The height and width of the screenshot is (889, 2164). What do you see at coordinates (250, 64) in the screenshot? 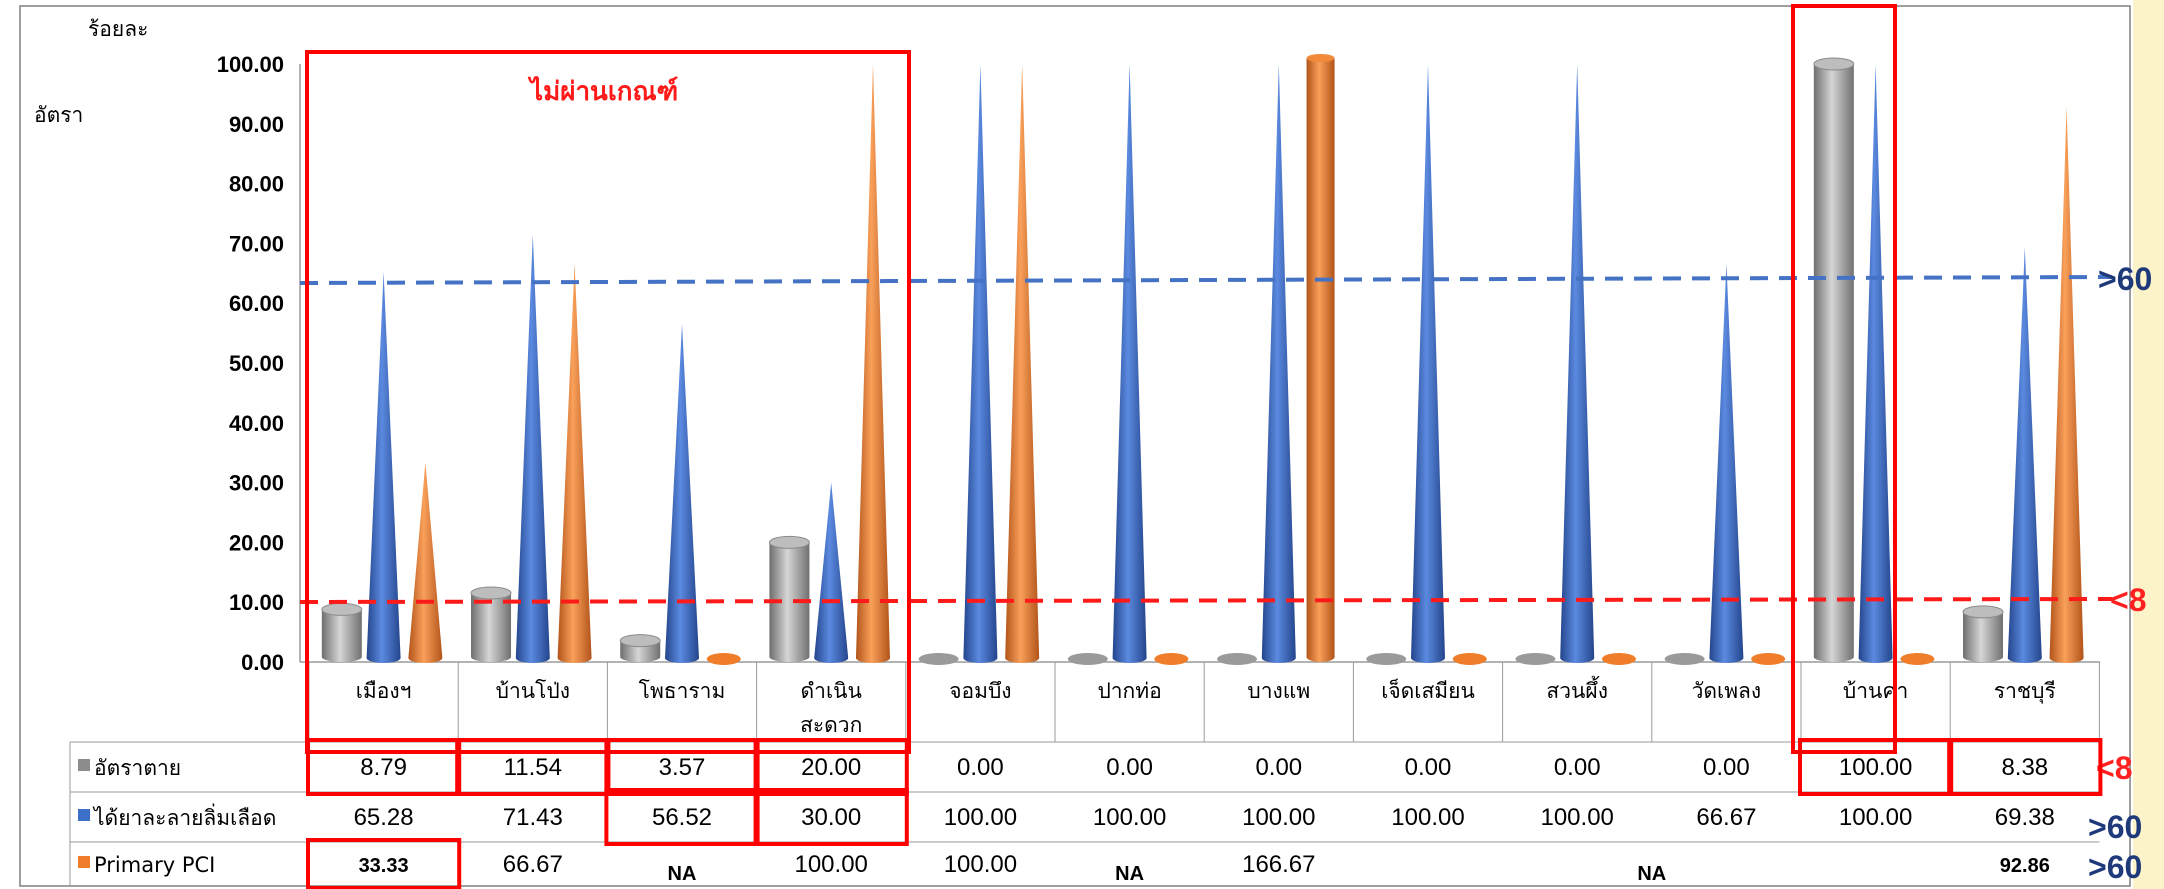
I see `y-tick-label: 100.00` at bounding box center [250, 64].